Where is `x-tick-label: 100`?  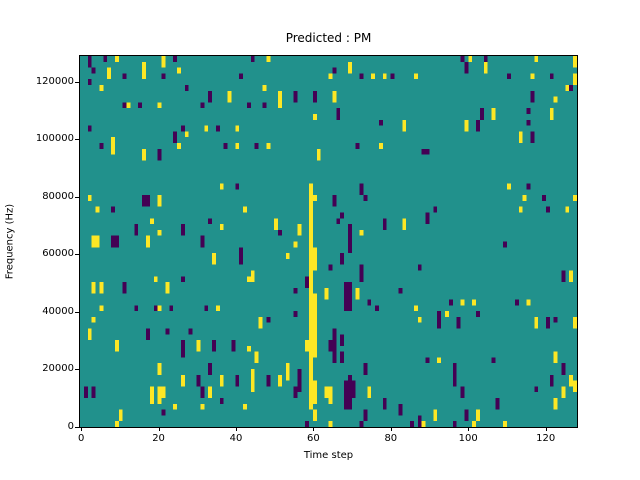 x-tick-label: 100 is located at coordinates (468, 438).